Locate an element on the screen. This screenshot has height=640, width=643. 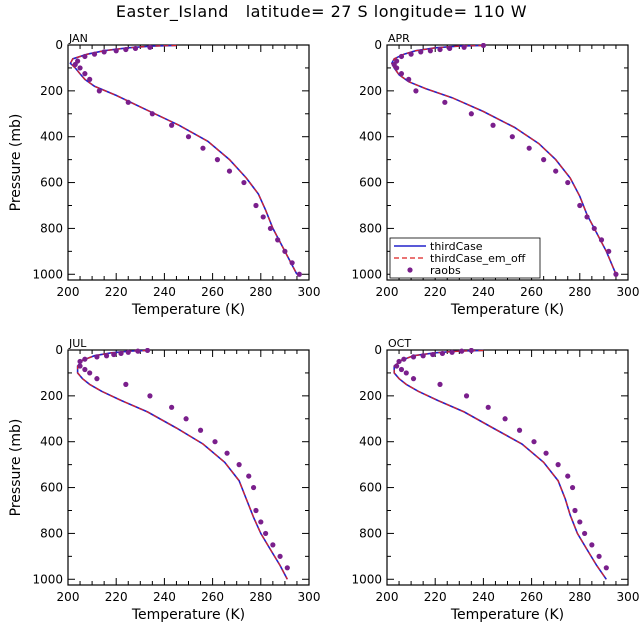
panel-label: JAN is located at coordinates (78, 38).